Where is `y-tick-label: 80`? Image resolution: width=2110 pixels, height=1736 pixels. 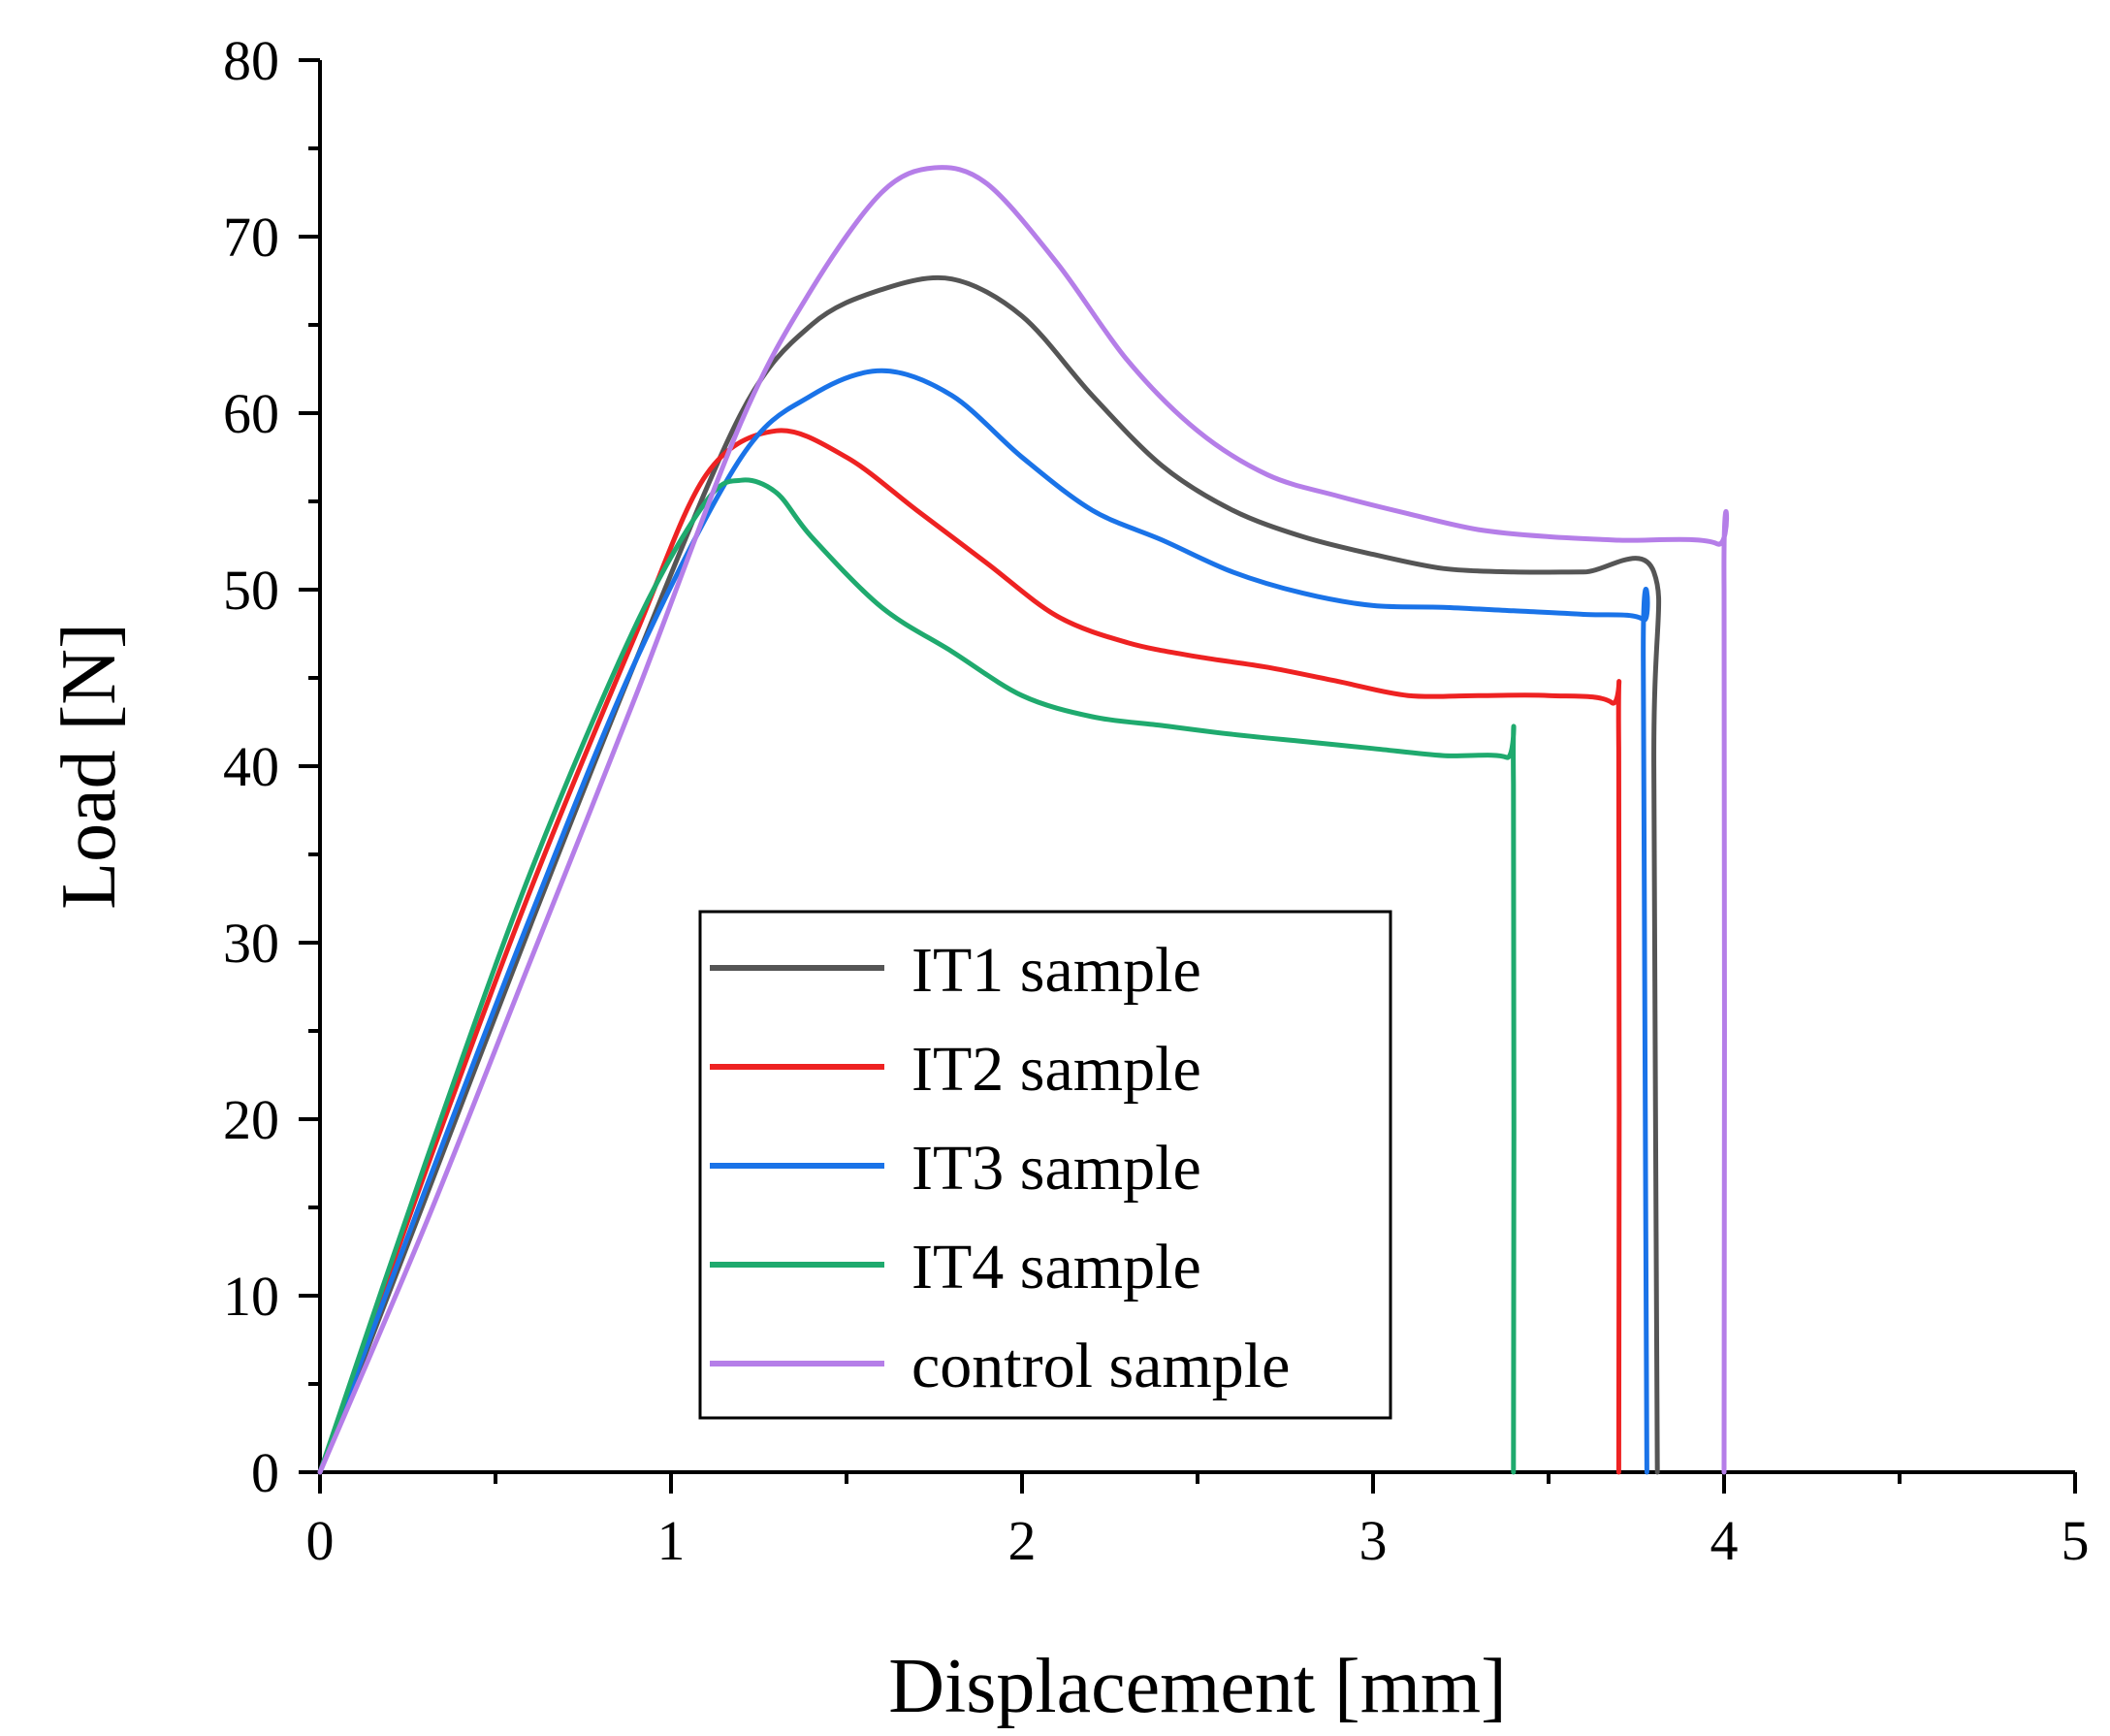
y-tick-label: 80 is located at coordinates (251, 60).